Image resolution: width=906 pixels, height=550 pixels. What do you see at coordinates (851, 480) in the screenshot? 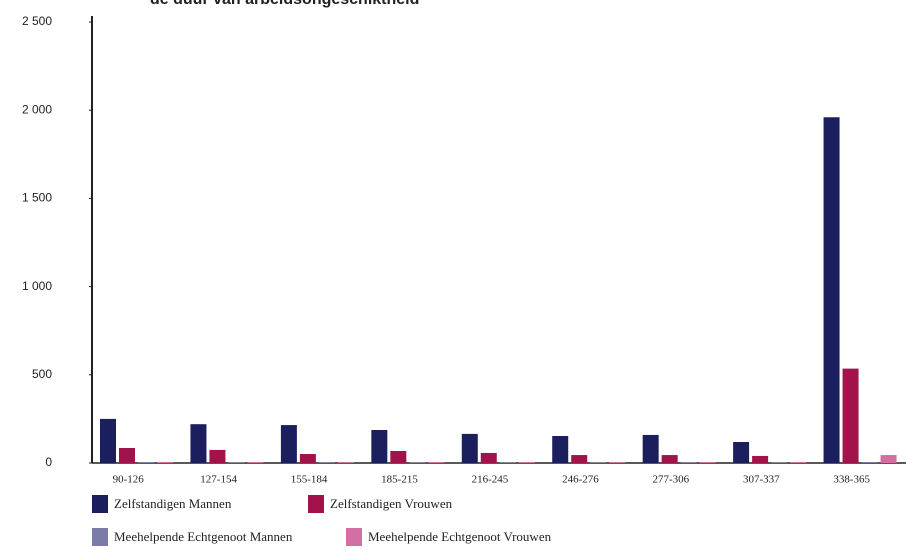
I see `x-tick-label: 338-365` at bounding box center [851, 480].